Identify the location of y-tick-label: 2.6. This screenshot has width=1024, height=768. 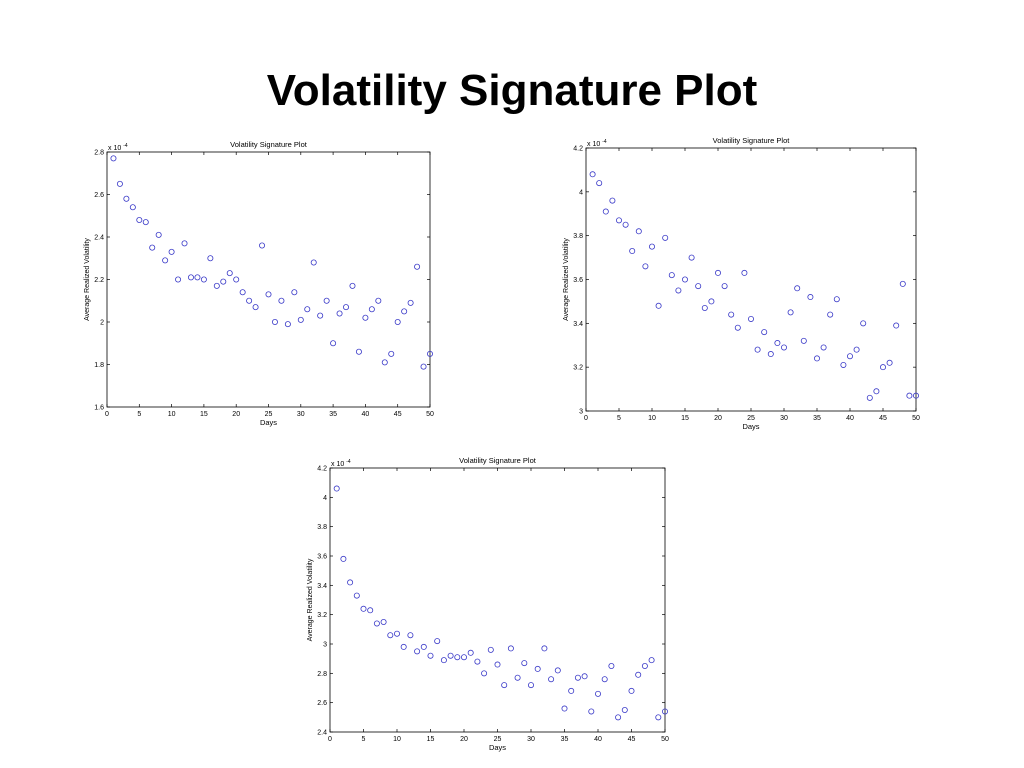
(99, 195).